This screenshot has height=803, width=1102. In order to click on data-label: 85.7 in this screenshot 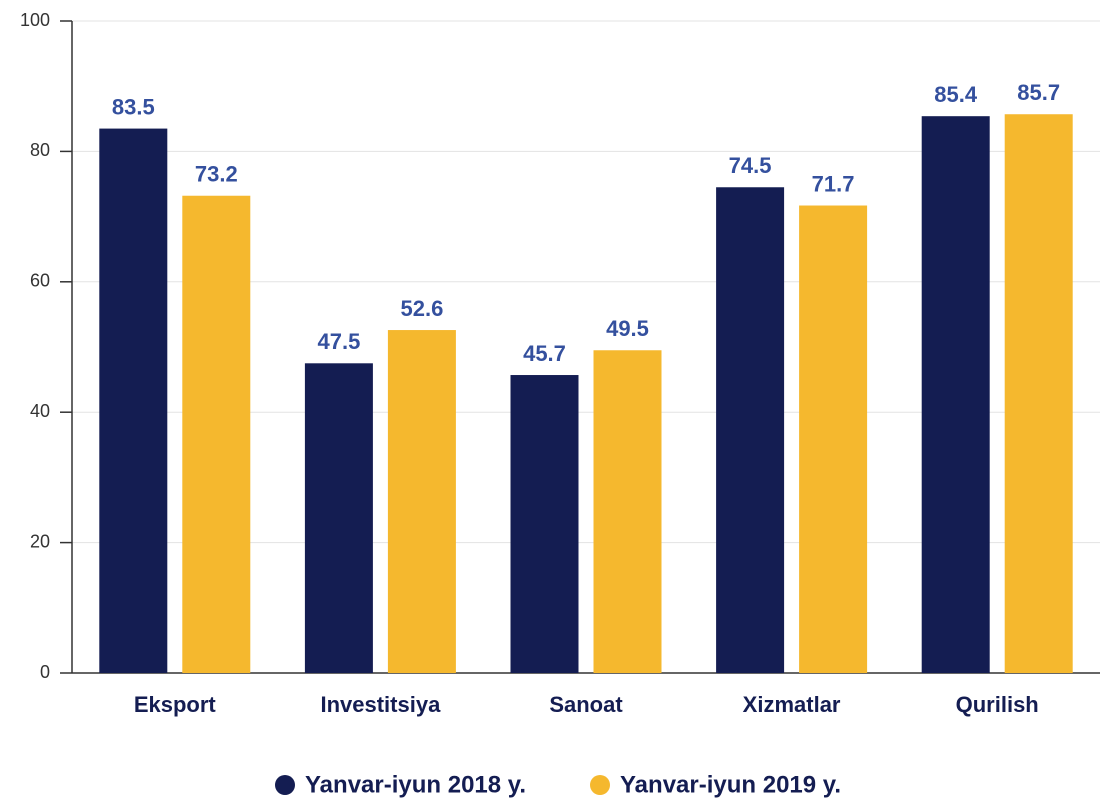, I will do `click(1038, 92)`.